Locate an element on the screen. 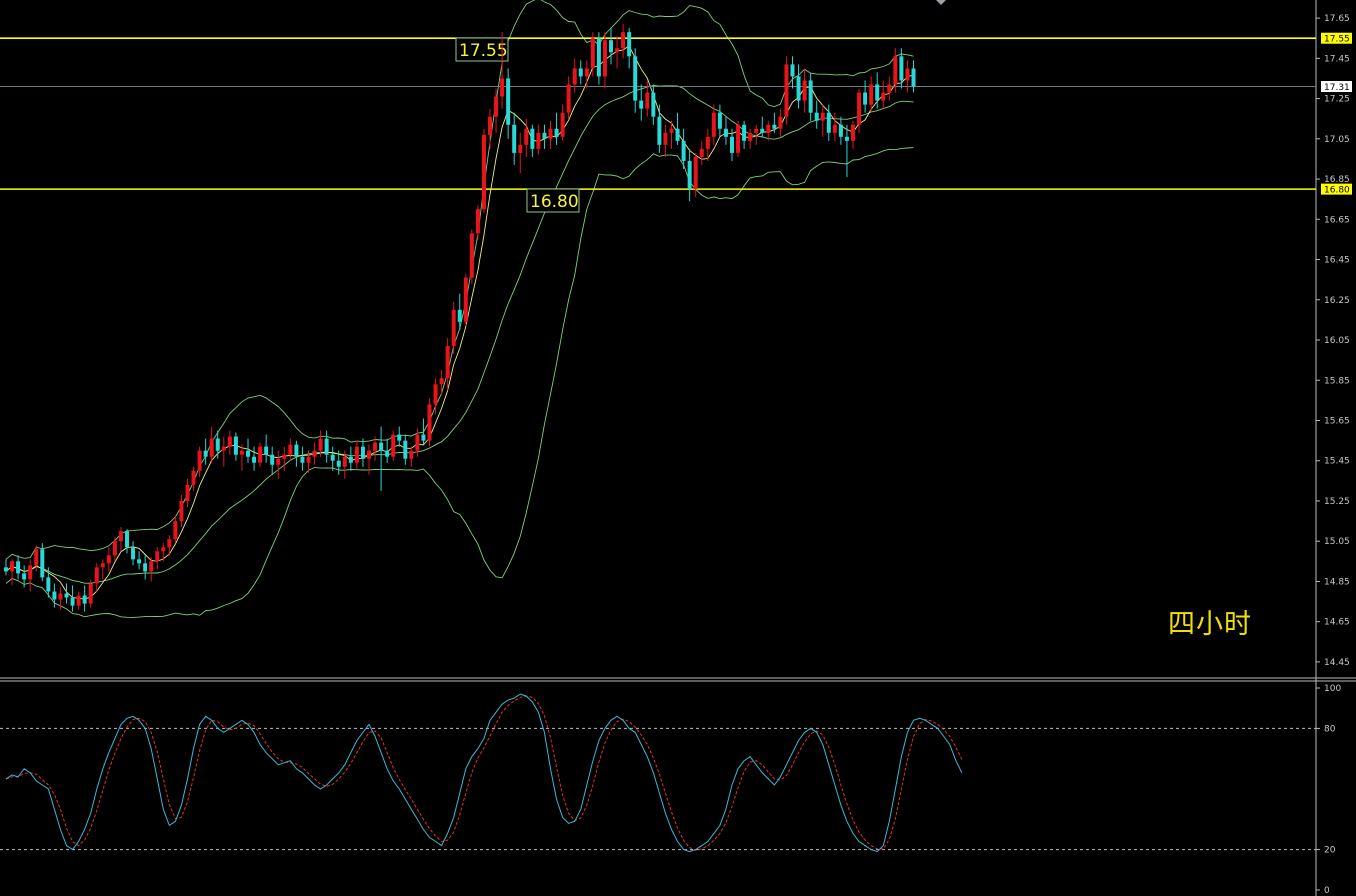 The height and width of the screenshot is (896, 1356). level-label: 16.80 is located at coordinates (554, 202).